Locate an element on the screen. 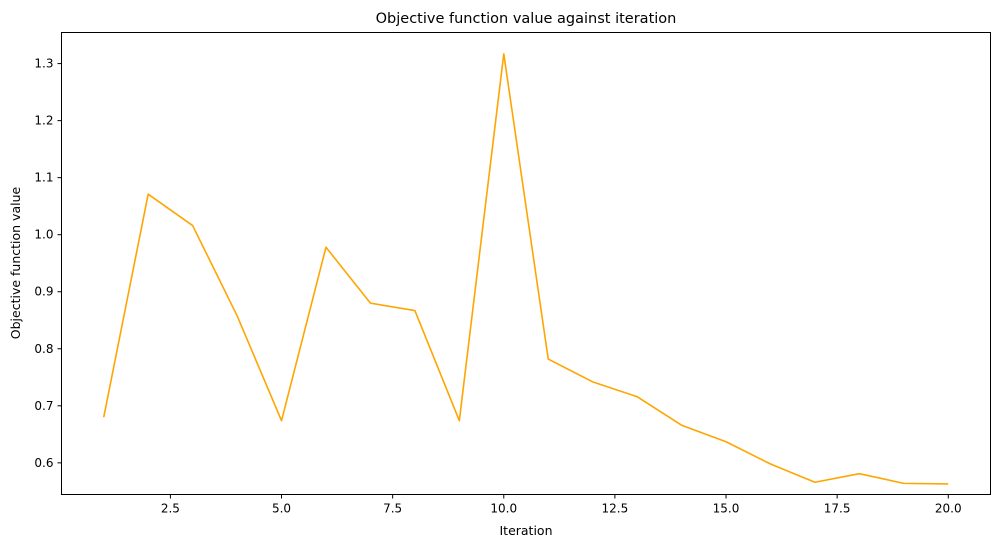  y-tick-label: 1.2 is located at coordinates (43, 121).